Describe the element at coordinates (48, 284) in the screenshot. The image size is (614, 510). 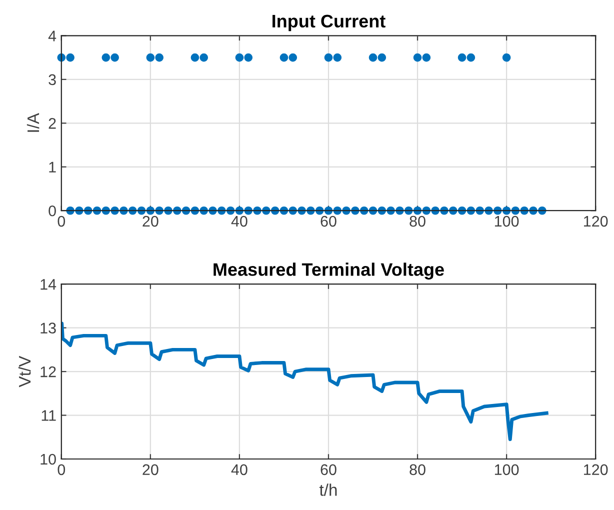
I see `y-tick-label: 14` at that location.